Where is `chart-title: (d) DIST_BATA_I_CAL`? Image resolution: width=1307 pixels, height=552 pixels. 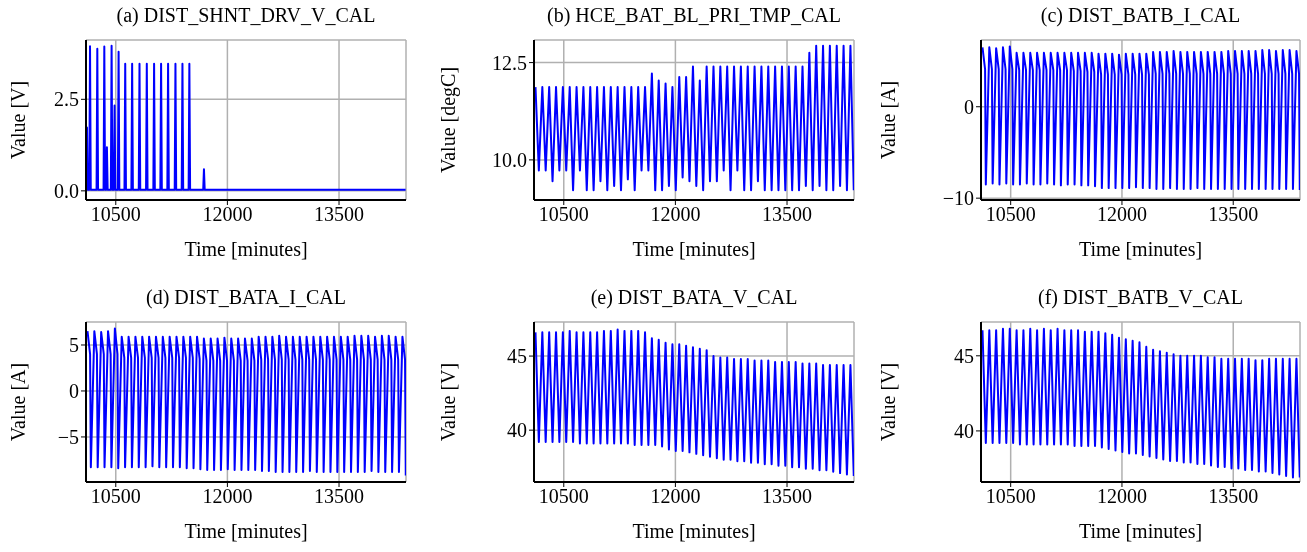 chart-title: (d) DIST_BATA_I_CAL is located at coordinates (246, 297).